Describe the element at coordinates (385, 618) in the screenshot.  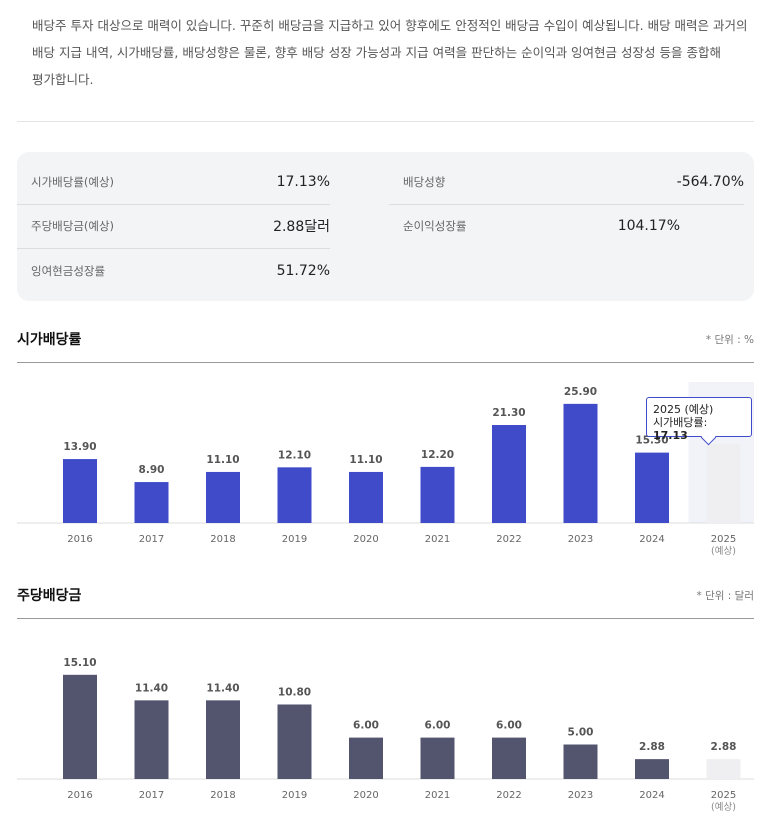
I see `dps-chart-rule` at that location.